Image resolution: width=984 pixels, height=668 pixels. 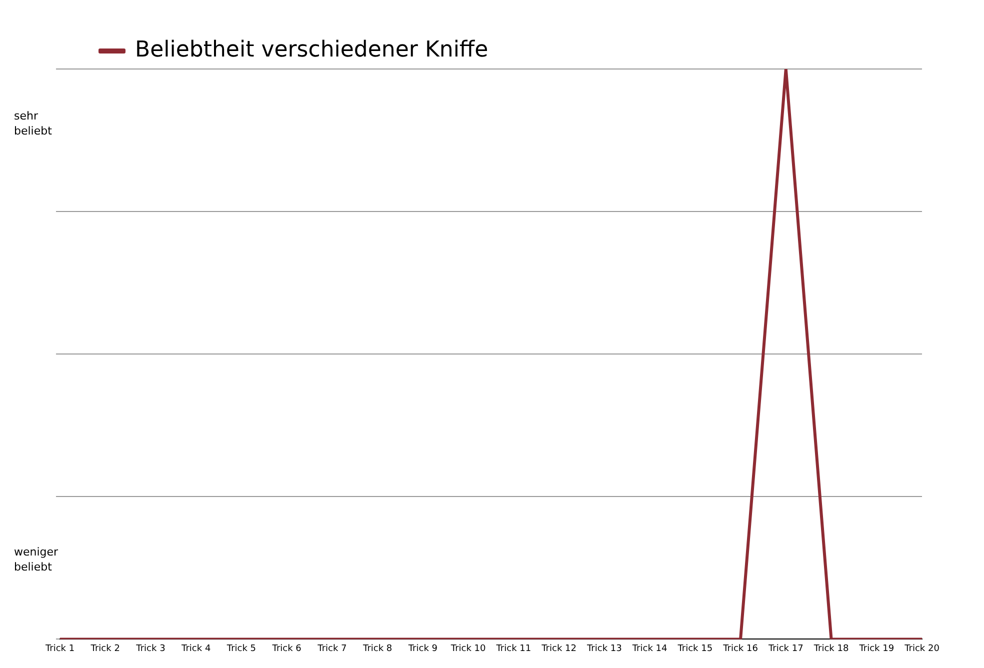 What do you see at coordinates (150, 649) in the screenshot?
I see `x-tick-label: Trick 3` at bounding box center [150, 649].